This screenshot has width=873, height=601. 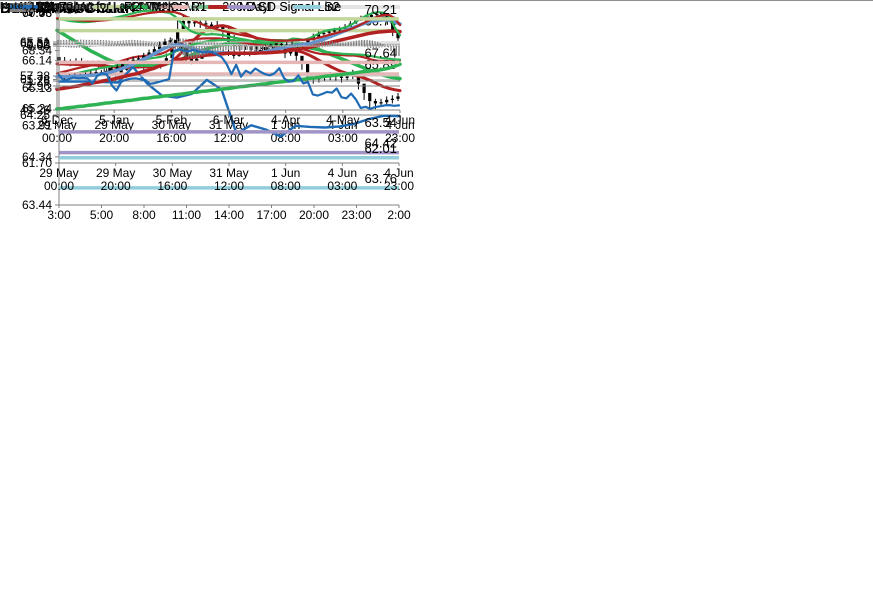 I want to click on legend-item-s2: S2, so click(x=316, y=7).